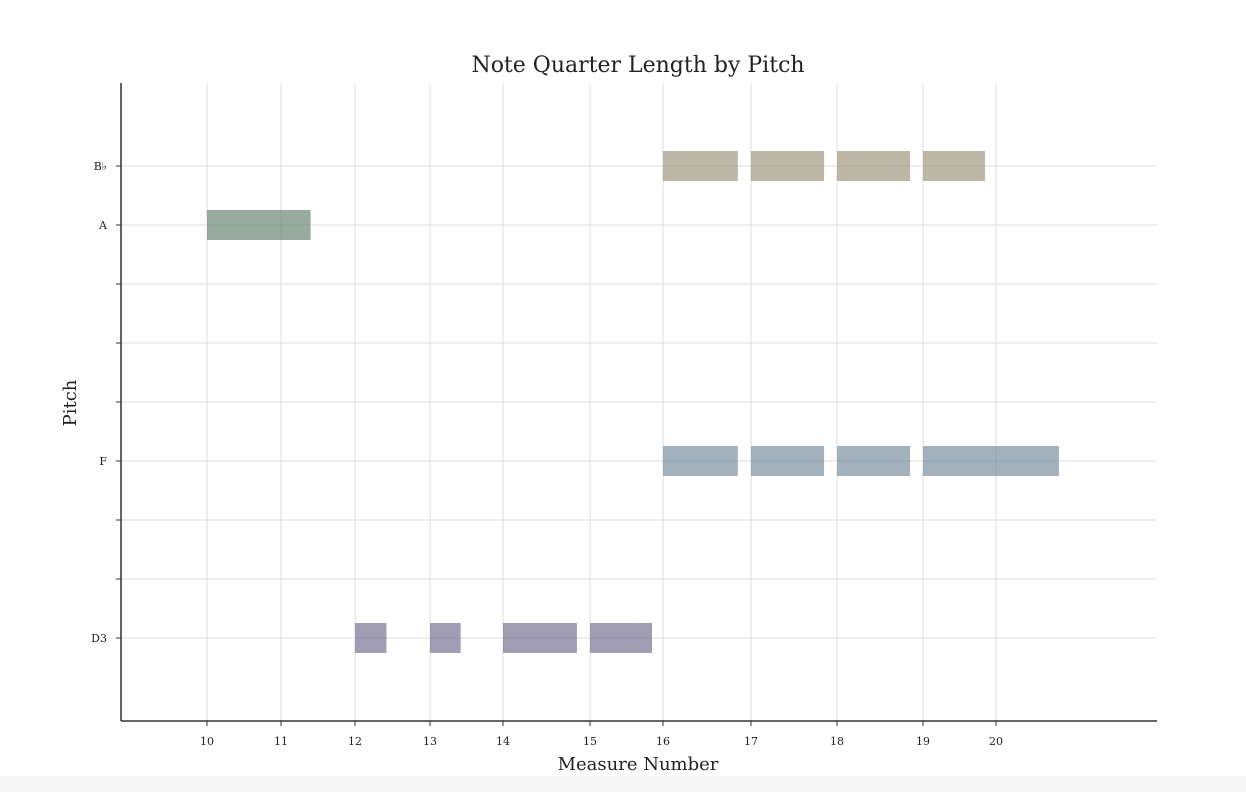  Describe the element at coordinates (837, 741) in the screenshot. I see `x-tick-label: 18` at that location.